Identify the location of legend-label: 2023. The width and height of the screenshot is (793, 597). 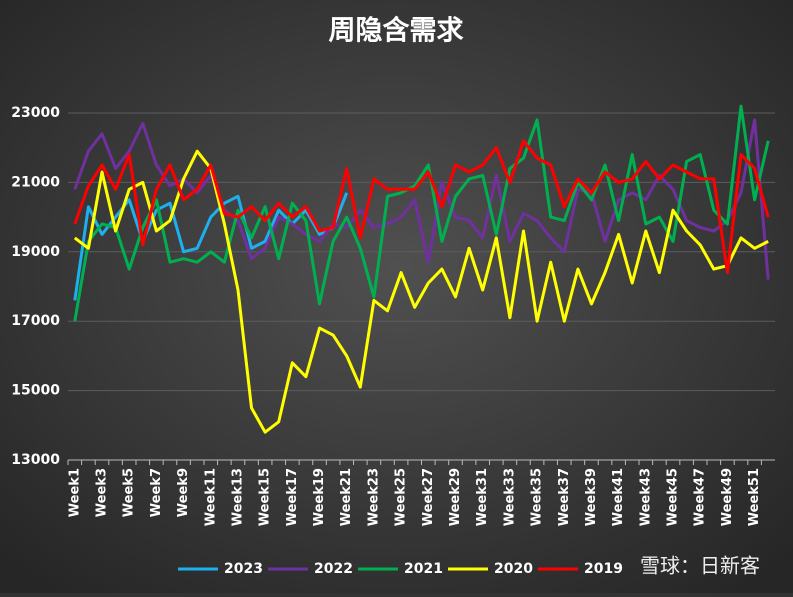
(243, 569).